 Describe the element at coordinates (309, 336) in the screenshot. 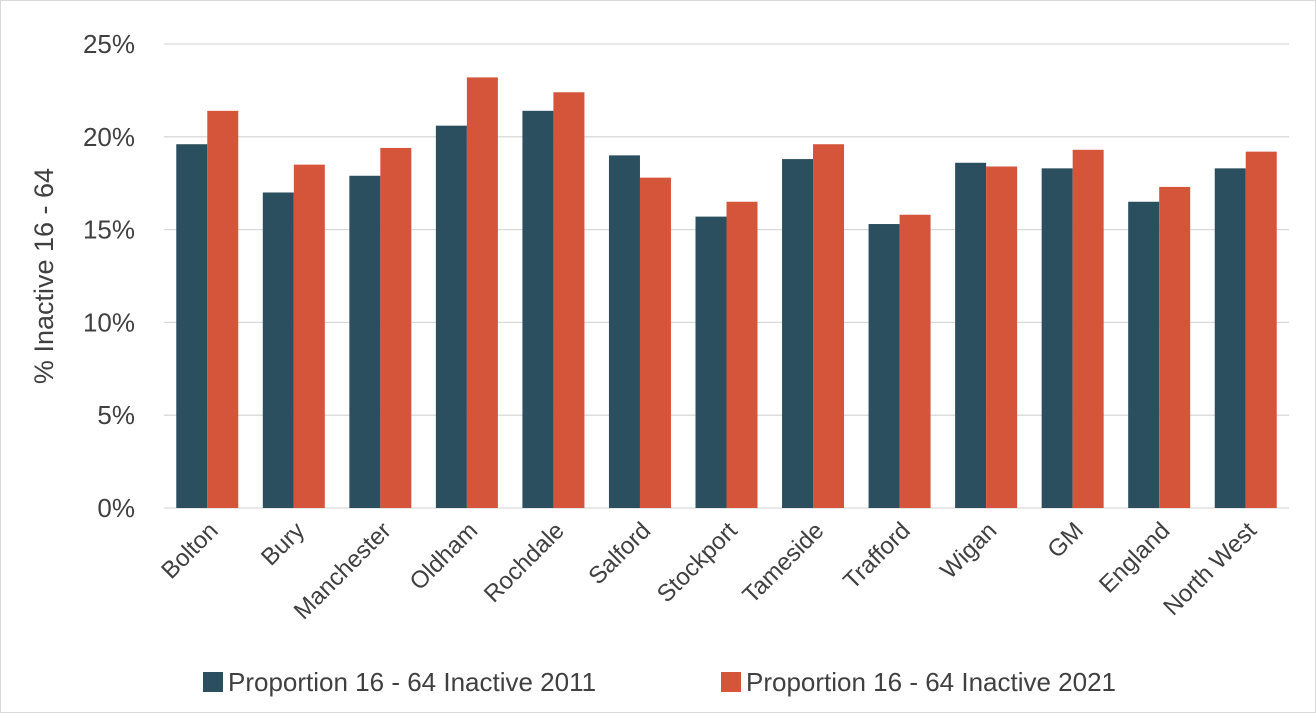

I see `bar-2021-bury` at that location.